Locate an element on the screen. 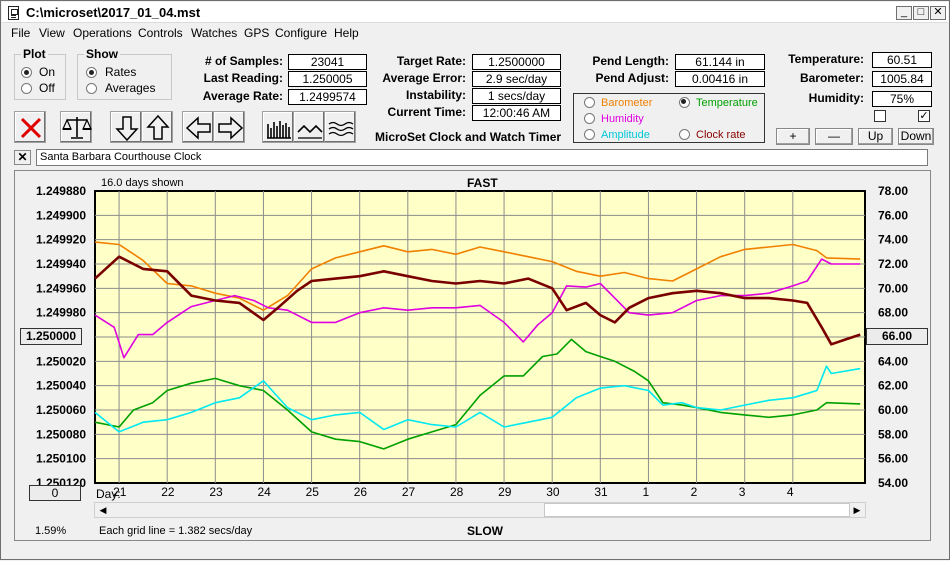 This screenshot has width=950, height=561. last-reading-value: 1.250005 is located at coordinates (327, 79).